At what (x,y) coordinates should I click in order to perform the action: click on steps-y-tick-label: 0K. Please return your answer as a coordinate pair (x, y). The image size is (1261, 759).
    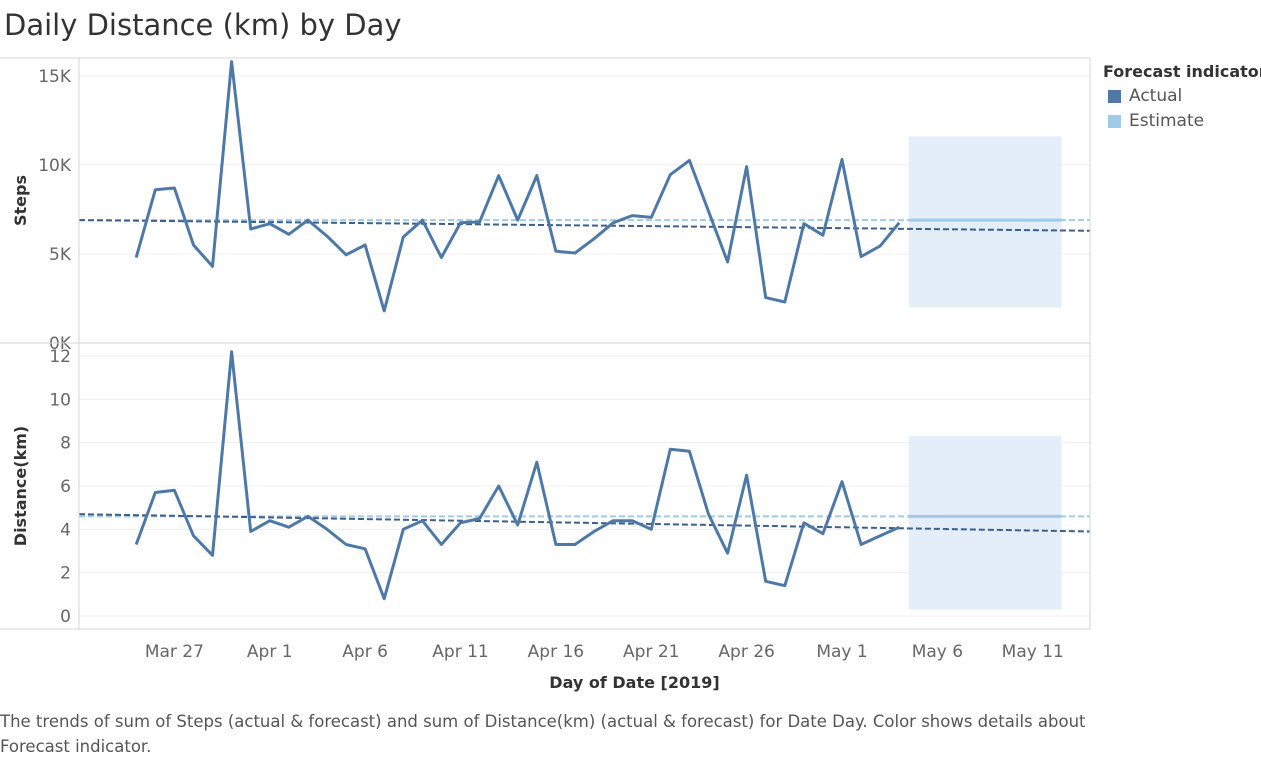
    Looking at the image, I should click on (60, 344).